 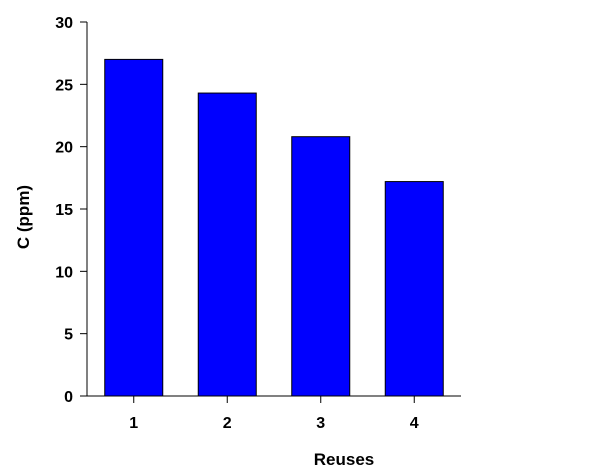 I want to click on y-tick-label: 5, so click(x=68, y=335).